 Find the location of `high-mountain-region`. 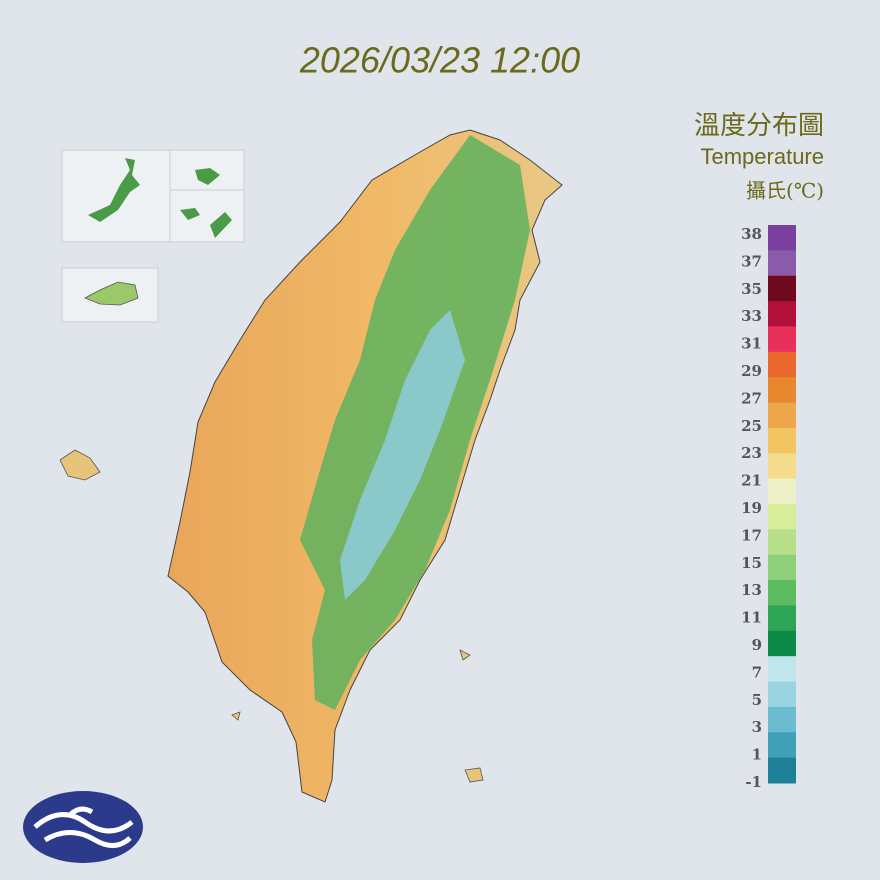

high-mountain-region is located at coordinates (402, 455).